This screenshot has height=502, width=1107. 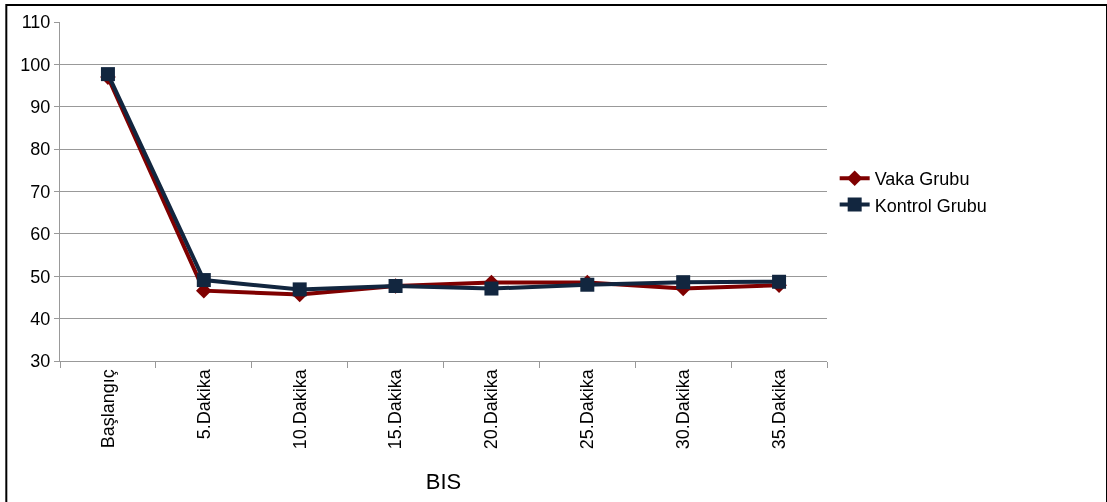 What do you see at coordinates (930, 205) in the screenshot?
I see `legend-label: Kontrol Grubu` at bounding box center [930, 205].